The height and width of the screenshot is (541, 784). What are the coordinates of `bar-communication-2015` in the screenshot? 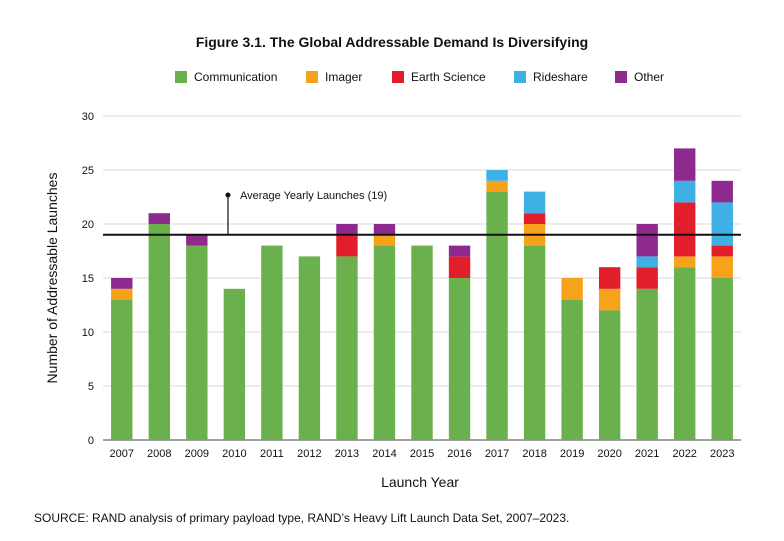 It's located at (422, 342).